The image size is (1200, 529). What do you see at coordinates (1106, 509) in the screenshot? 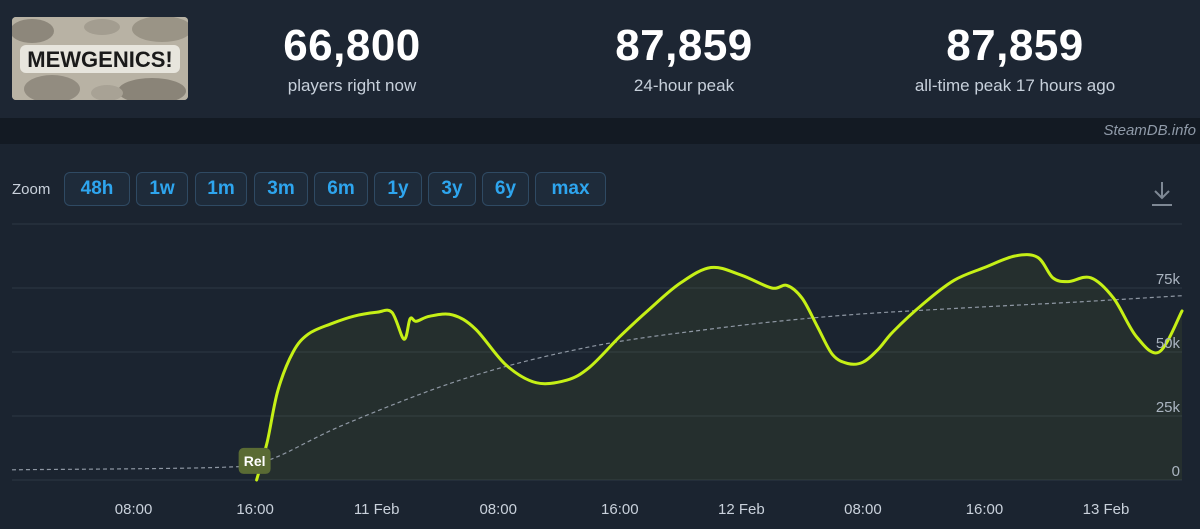
I see `x-tick-label: 13 Feb` at bounding box center [1106, 509].